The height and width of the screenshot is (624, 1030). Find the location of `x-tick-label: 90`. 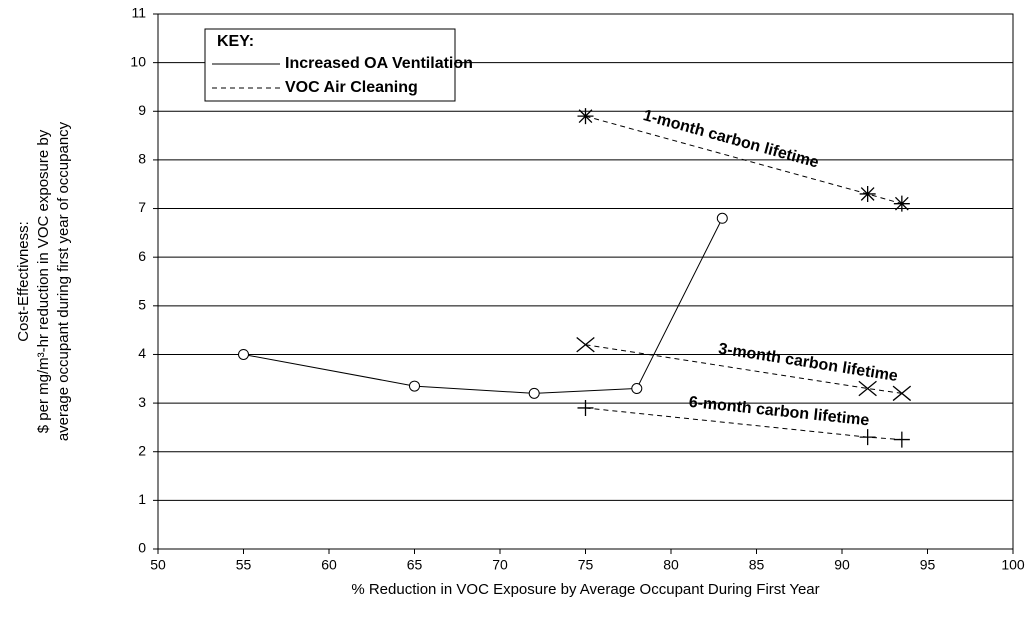

x-tick-label: 90 is located at coordinates (842, 565).